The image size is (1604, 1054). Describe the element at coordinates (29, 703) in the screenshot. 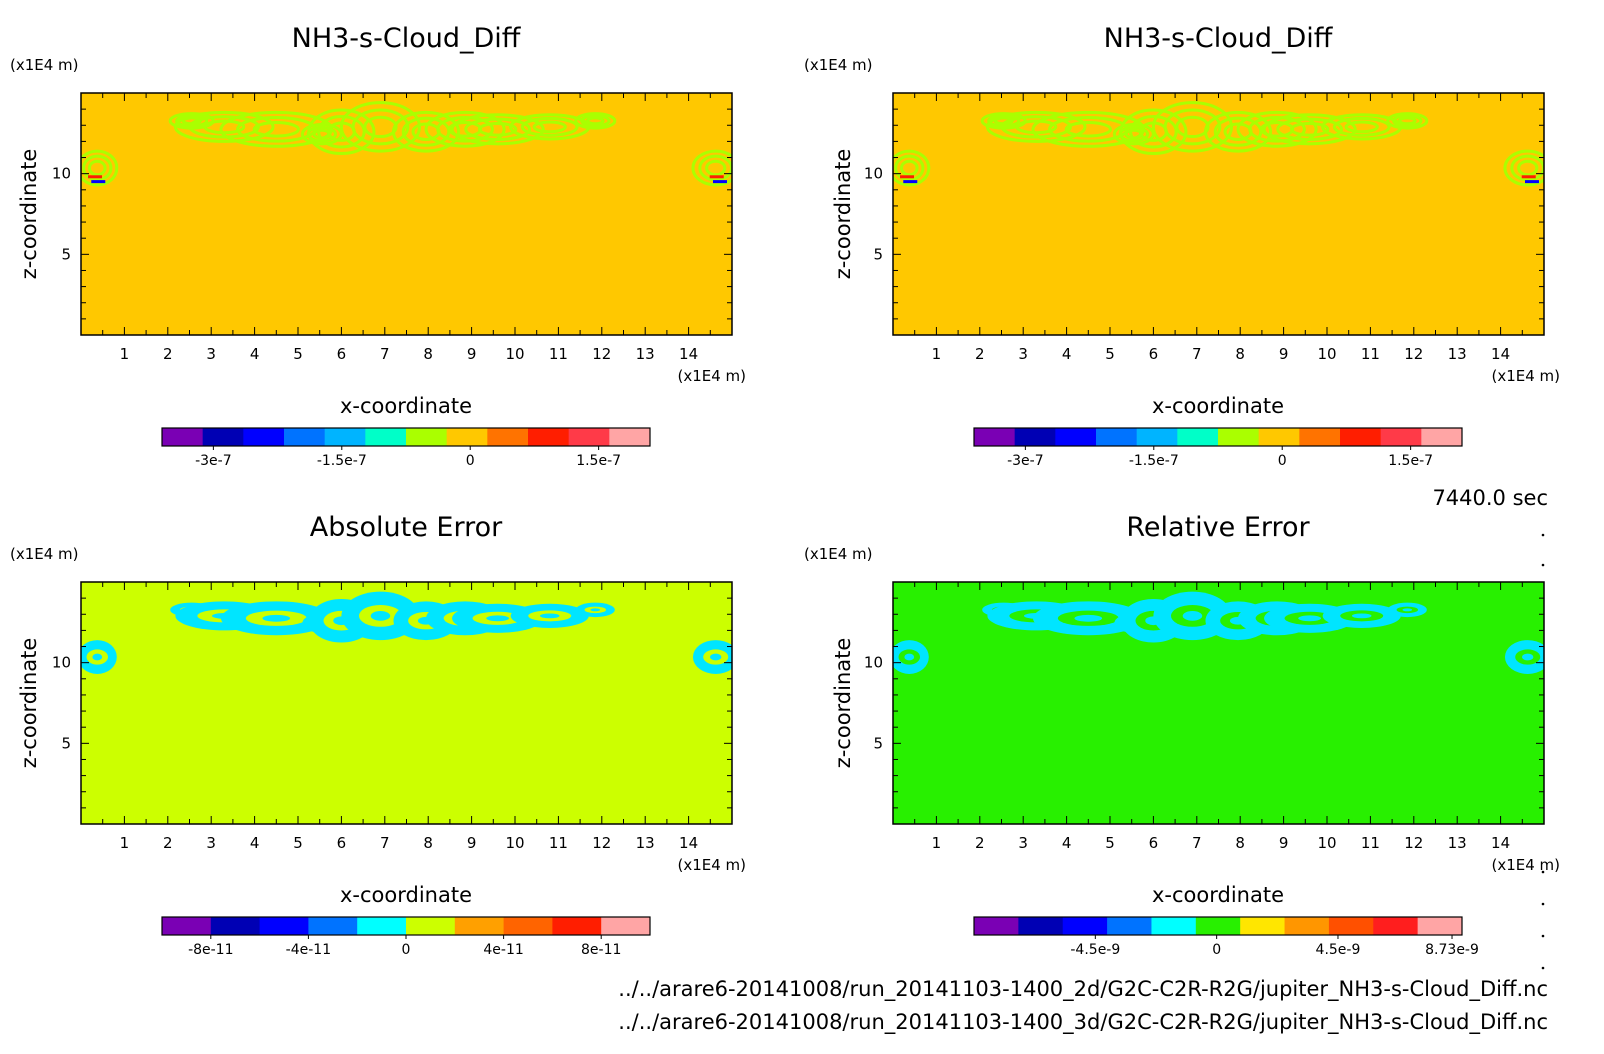

I see `y-axis-label: z-coordinate` at that location.